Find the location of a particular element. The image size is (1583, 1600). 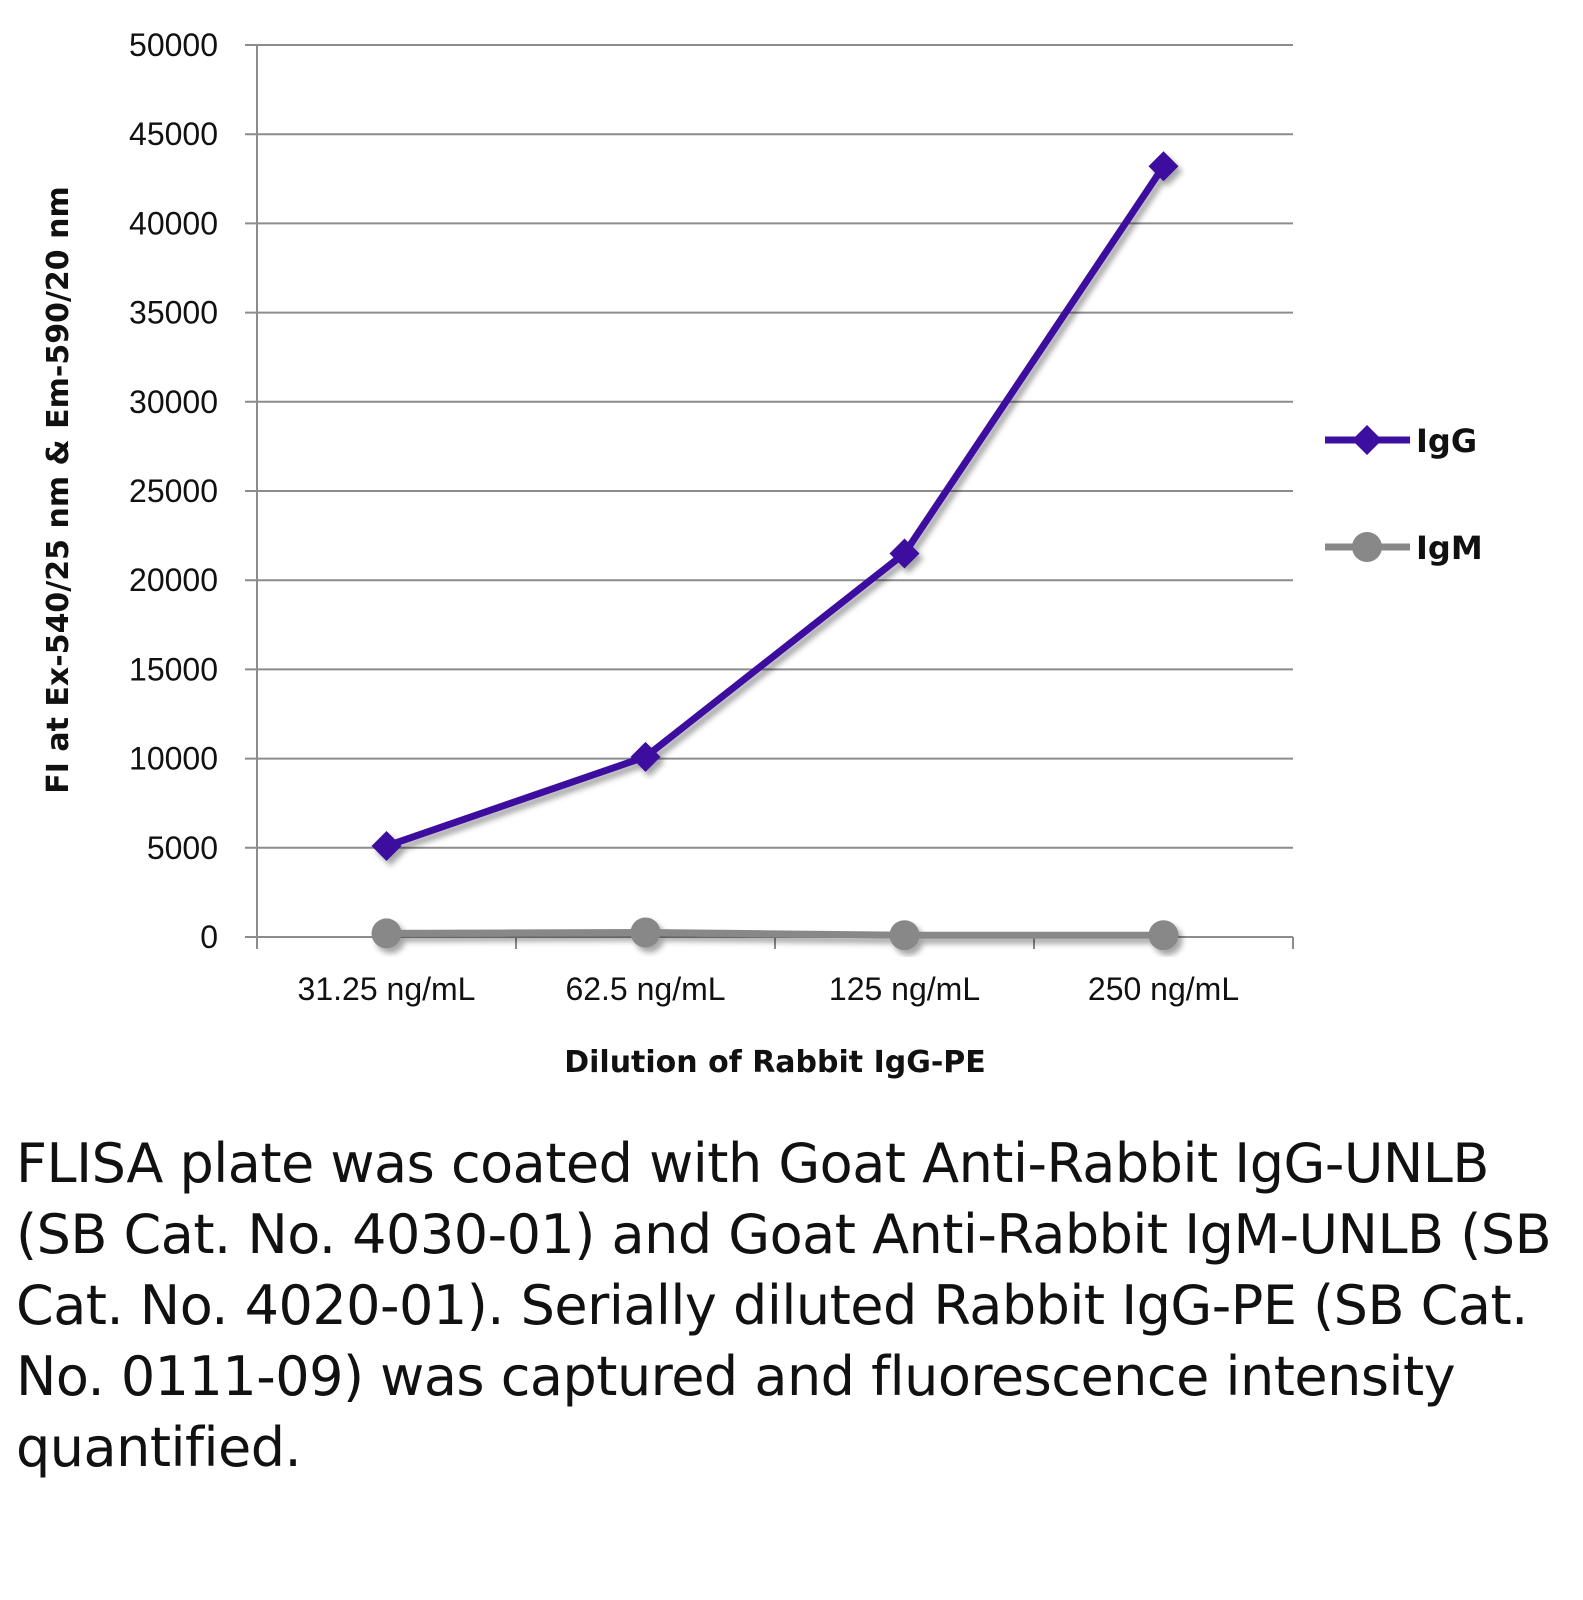

y-tick-label: 10000 is located at coordinates (173, 759).